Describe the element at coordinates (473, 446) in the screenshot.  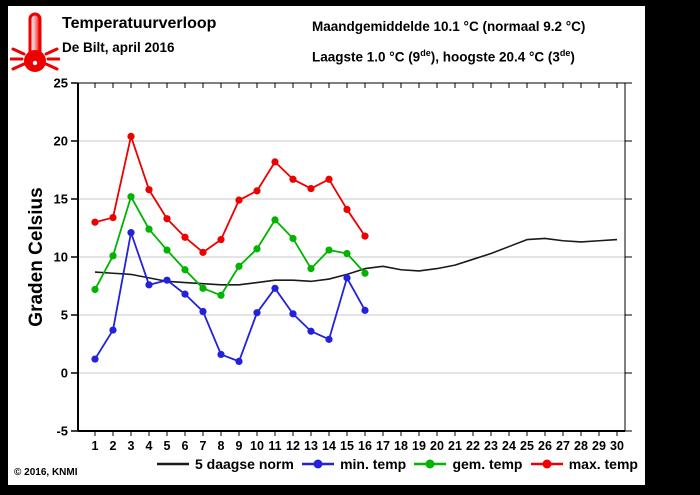
I see `x-tick-label: 22` at that location.